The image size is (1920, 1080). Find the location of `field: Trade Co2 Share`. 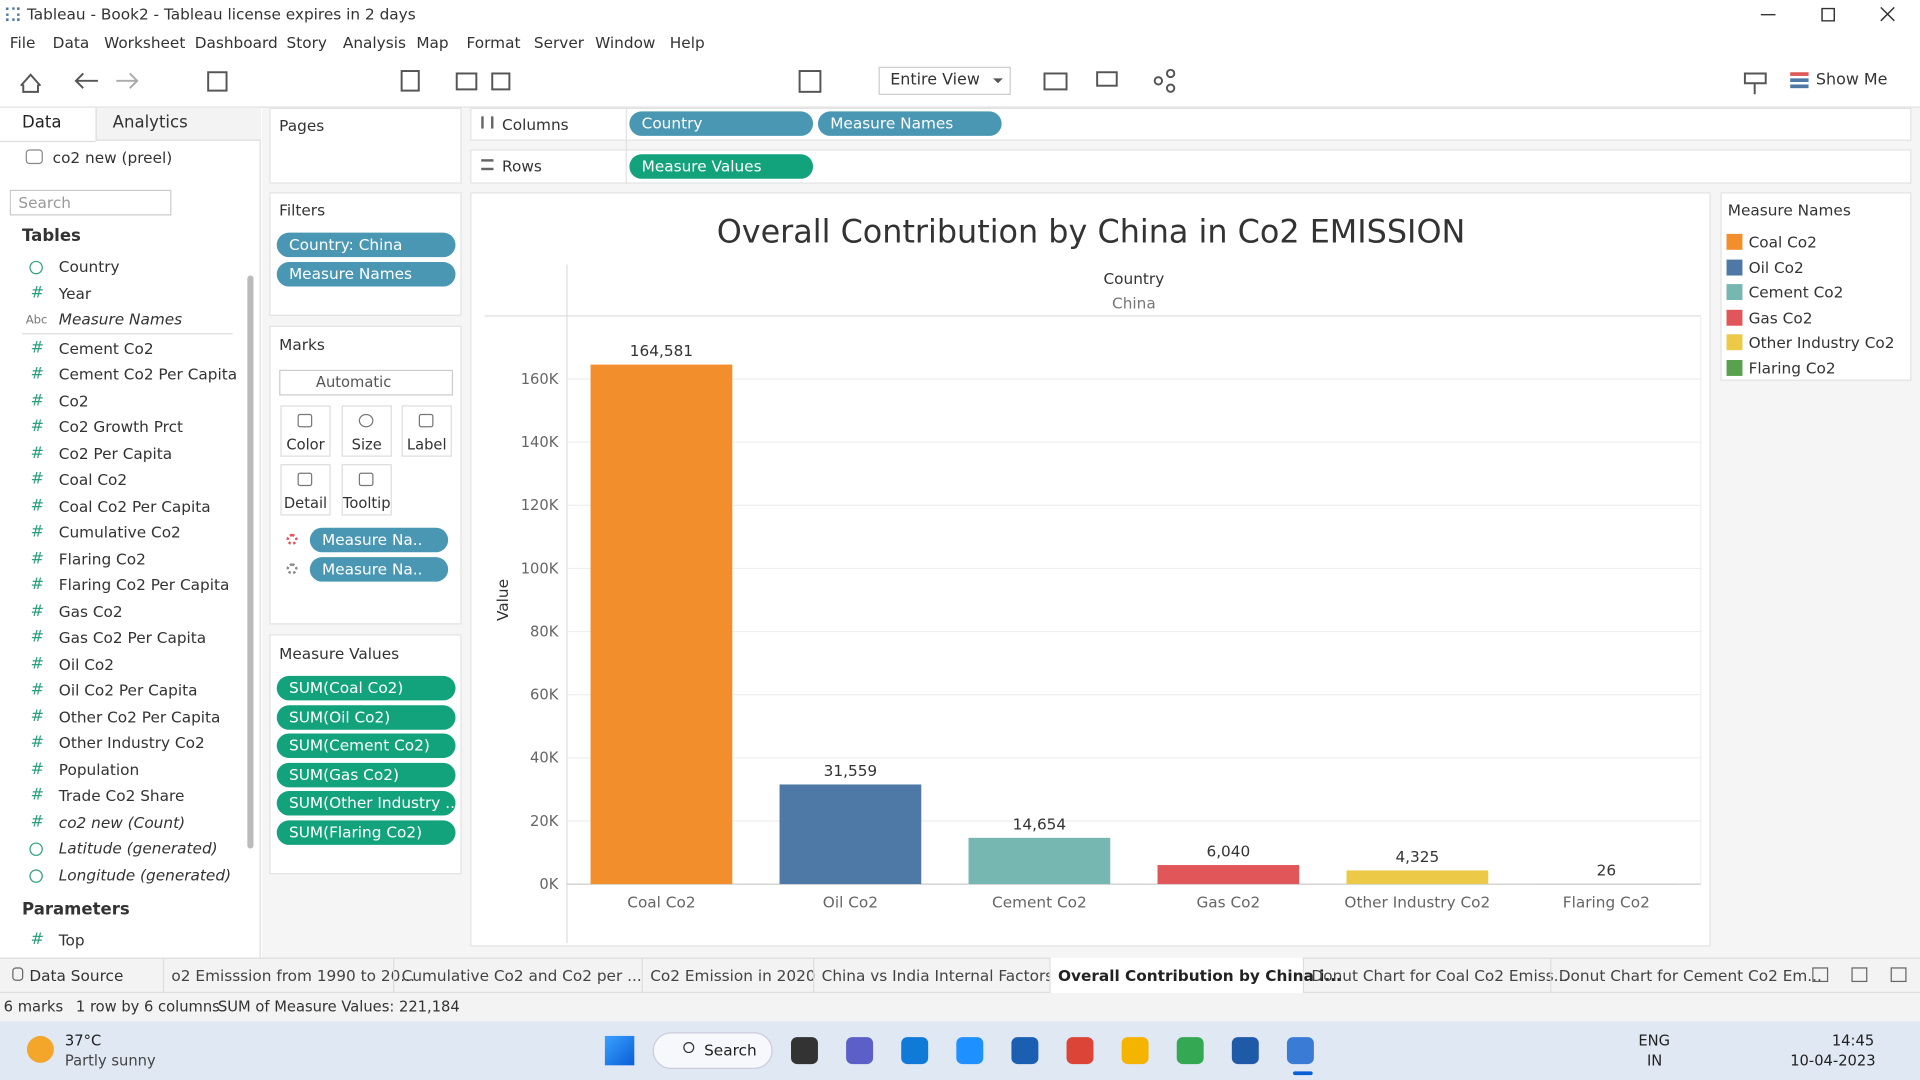

field: Trade Co2 Share is located at coordinates (121, 795).